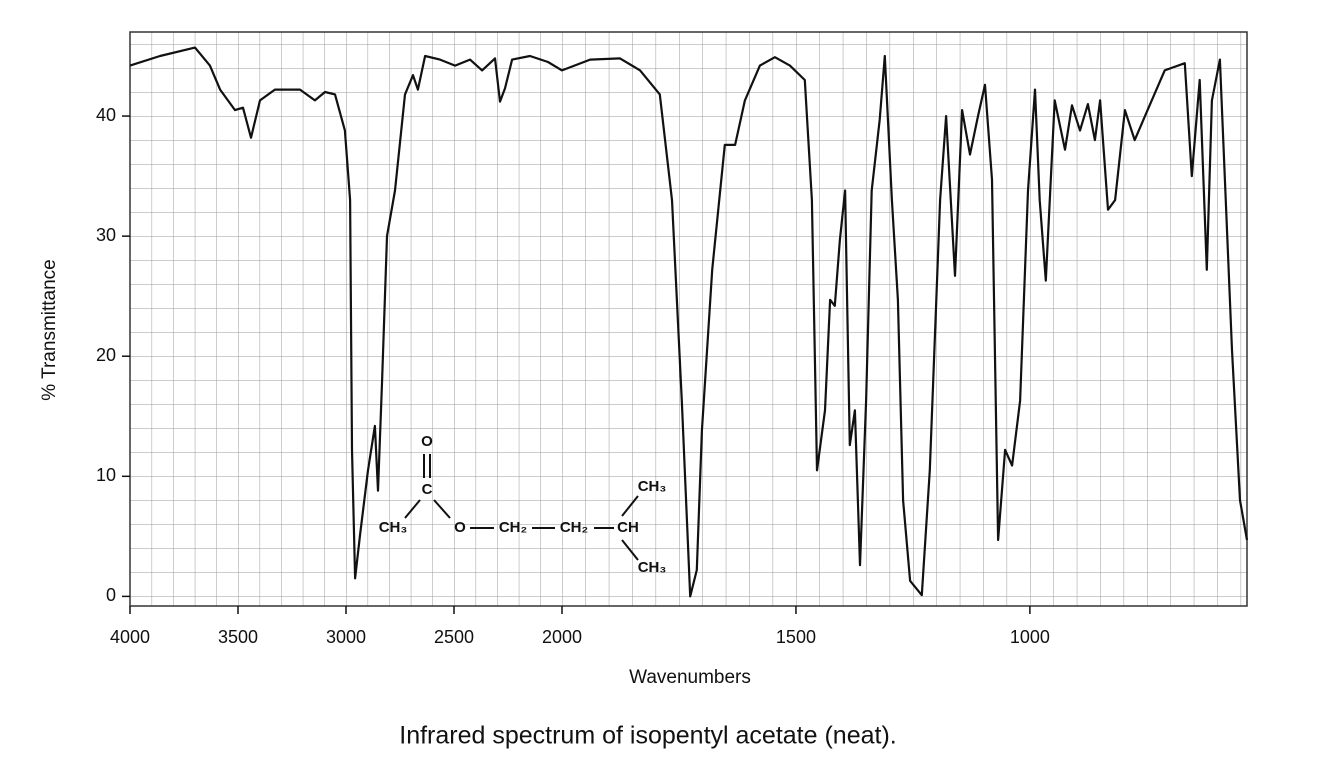  What do you see at coordinates (130, 637) in the screenshot?
I see `x-tick-label: 4000` at bounding box center [130, 637].